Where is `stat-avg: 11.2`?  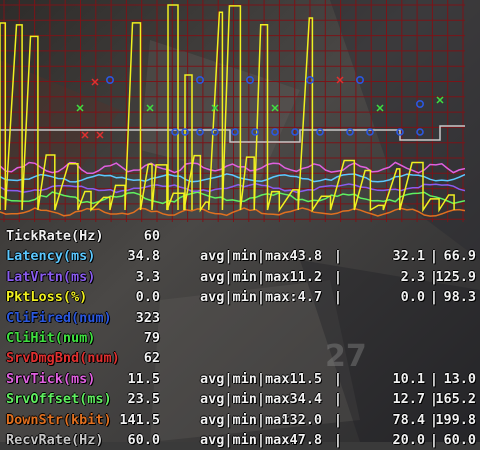 stat-avg: 11.2 is located at coordinates (305, 276).